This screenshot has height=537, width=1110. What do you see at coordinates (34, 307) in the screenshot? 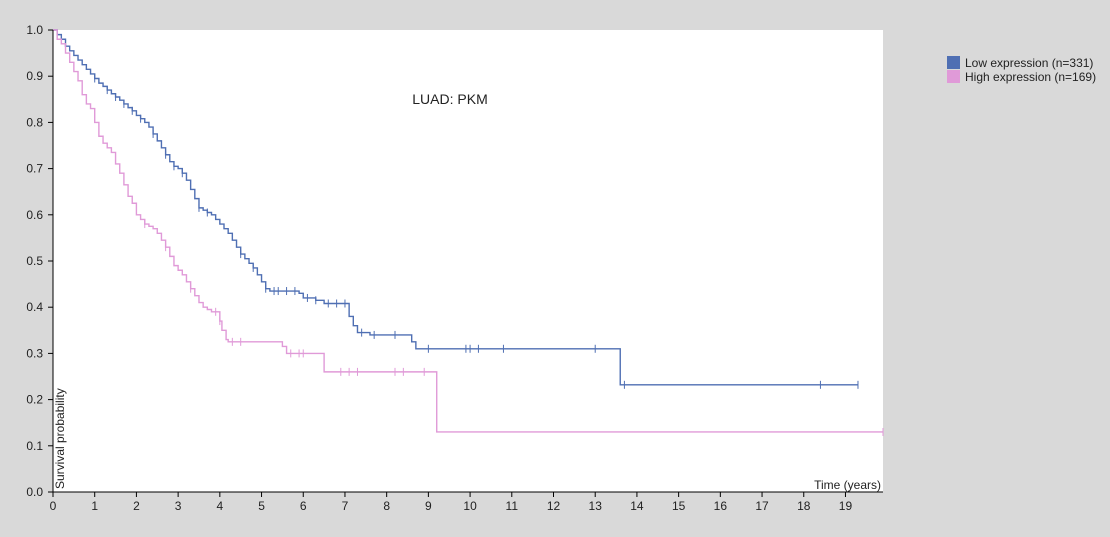
I see `y-tick-label: 0.4` at bounding box center [34, 307].